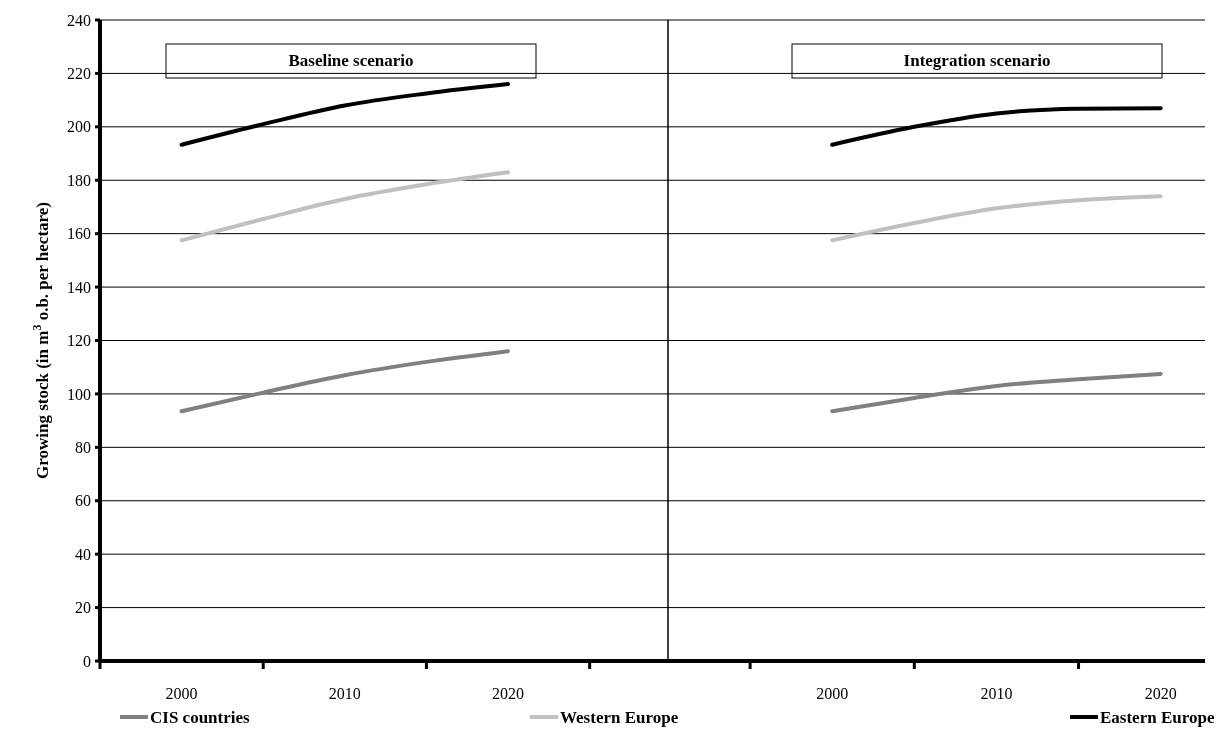  Describe the element at coordinates (79, 20) in the screenshot. I see `y-tick-label: 240` at that location.